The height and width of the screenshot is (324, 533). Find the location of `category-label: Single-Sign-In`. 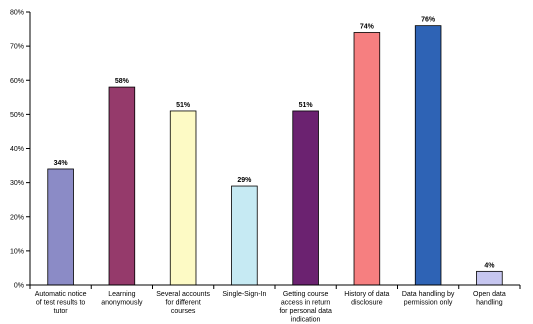

category-label: Single-Sign-In is located at coordinates (244, 294).